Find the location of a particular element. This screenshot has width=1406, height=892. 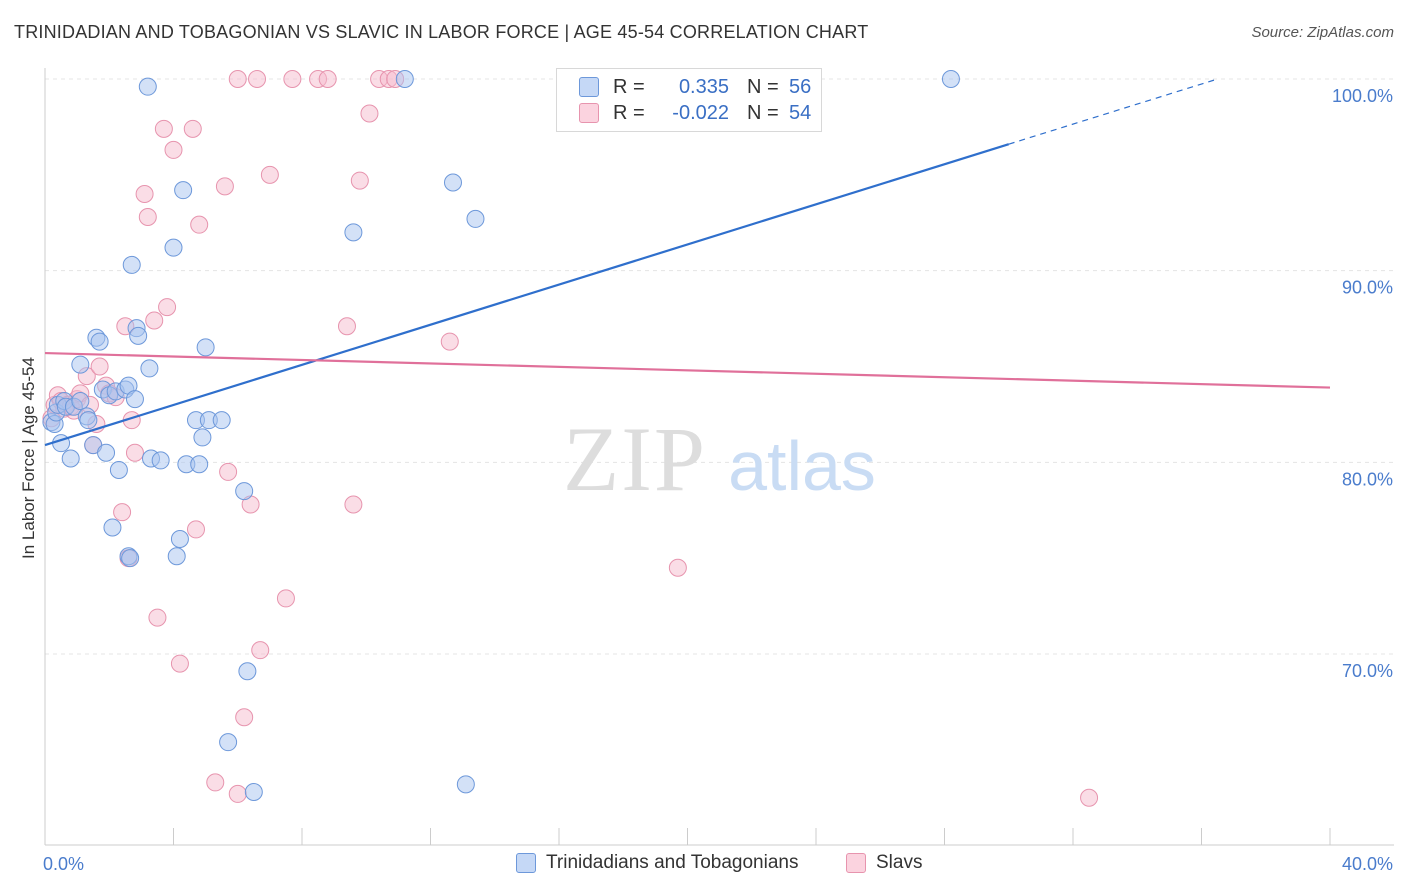

legend-row-slavs: R = -0.022 N = 54 is located at coordinates (695, 113).